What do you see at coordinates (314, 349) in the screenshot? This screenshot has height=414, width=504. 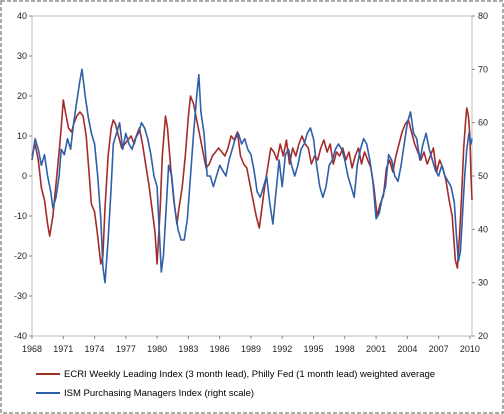 I see `x-tick-label: 1995` at bounding box center [314, 349].